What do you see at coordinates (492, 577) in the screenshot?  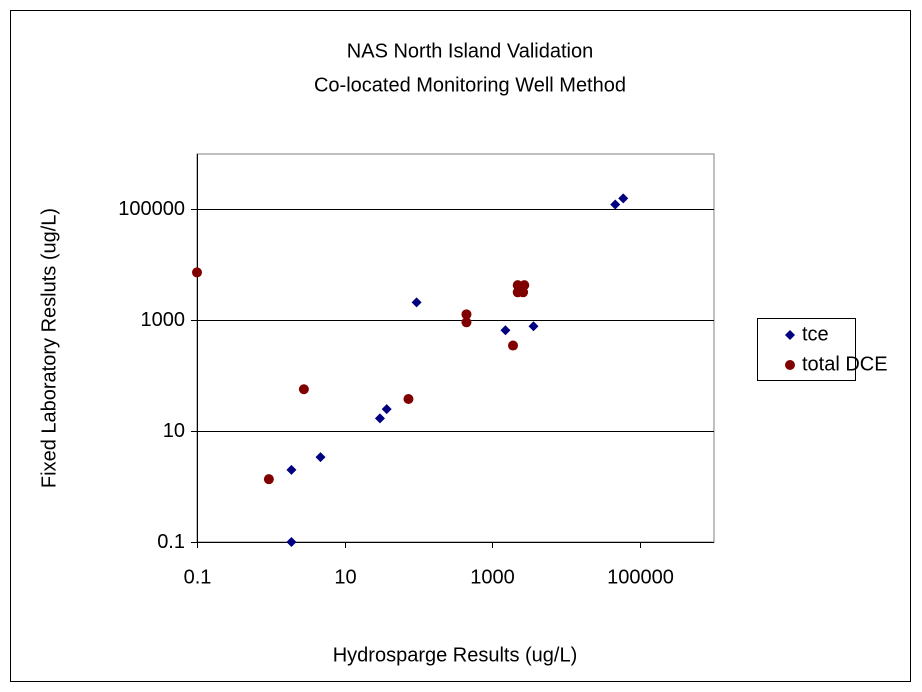 I see `x-tick-label: 1000` at bounding box center [492, 577].